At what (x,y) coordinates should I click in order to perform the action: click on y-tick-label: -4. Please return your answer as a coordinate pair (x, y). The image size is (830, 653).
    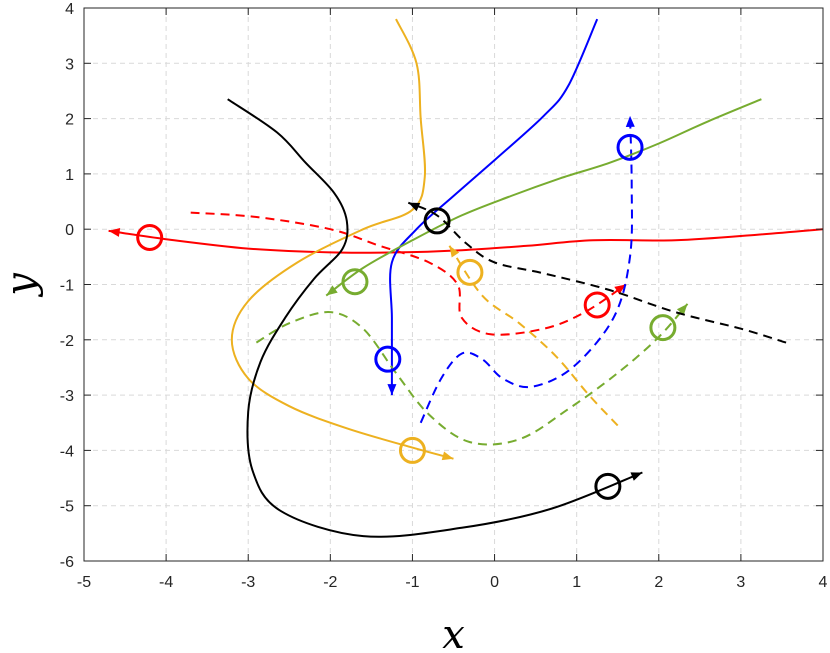
    Looking at the image, I should click on (67, 451).